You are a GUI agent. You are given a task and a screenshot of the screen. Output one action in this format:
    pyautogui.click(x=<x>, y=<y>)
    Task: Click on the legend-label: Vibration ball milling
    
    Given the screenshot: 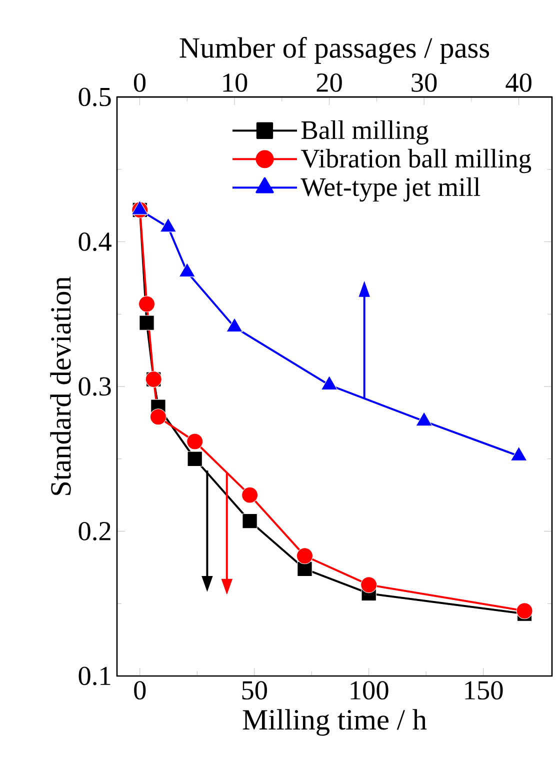 What is the action you would take?
    pyautogui.click(x=416, y=161)
    